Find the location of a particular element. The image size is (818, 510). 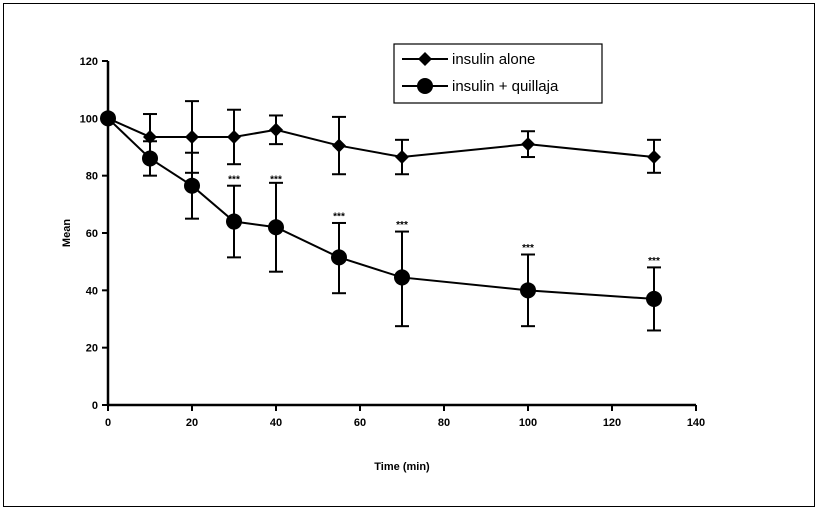

x-tick-label: 140 is located at coordinates (696, 423).